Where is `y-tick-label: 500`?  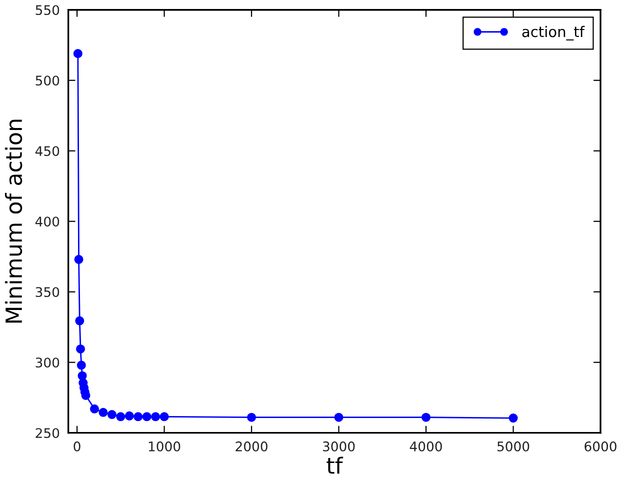
y-tick-label: 500 is located at coordinates (48, 81).